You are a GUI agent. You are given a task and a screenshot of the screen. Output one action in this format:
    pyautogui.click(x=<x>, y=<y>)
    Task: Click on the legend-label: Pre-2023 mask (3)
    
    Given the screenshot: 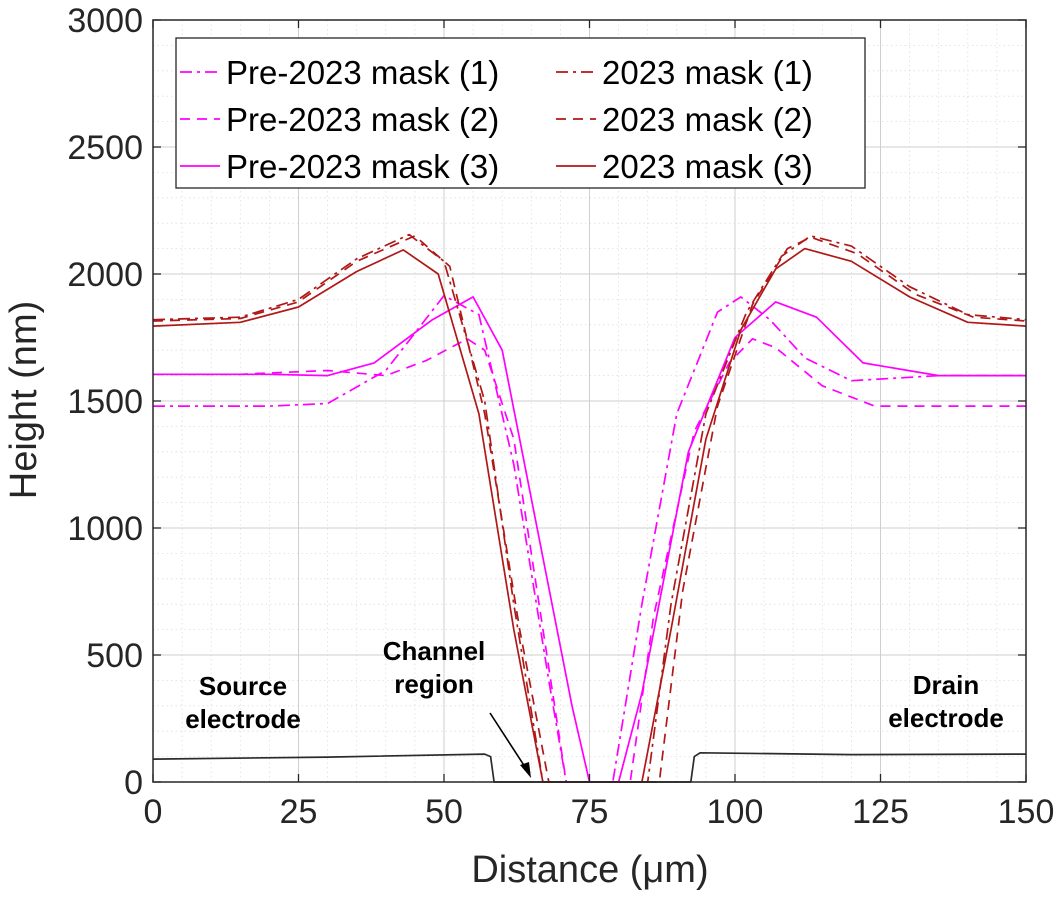 What is the action you would take?
    pyautogui.click(x=362, y=166)
    